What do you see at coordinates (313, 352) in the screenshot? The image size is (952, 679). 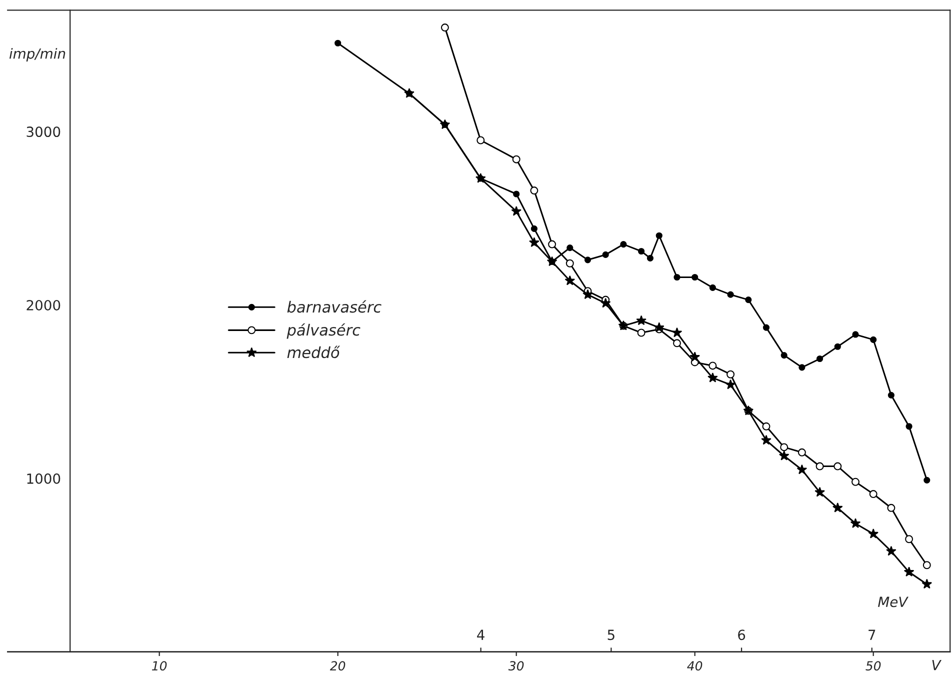 I see `legend-label: meddő` at bounding box center [313, 352].